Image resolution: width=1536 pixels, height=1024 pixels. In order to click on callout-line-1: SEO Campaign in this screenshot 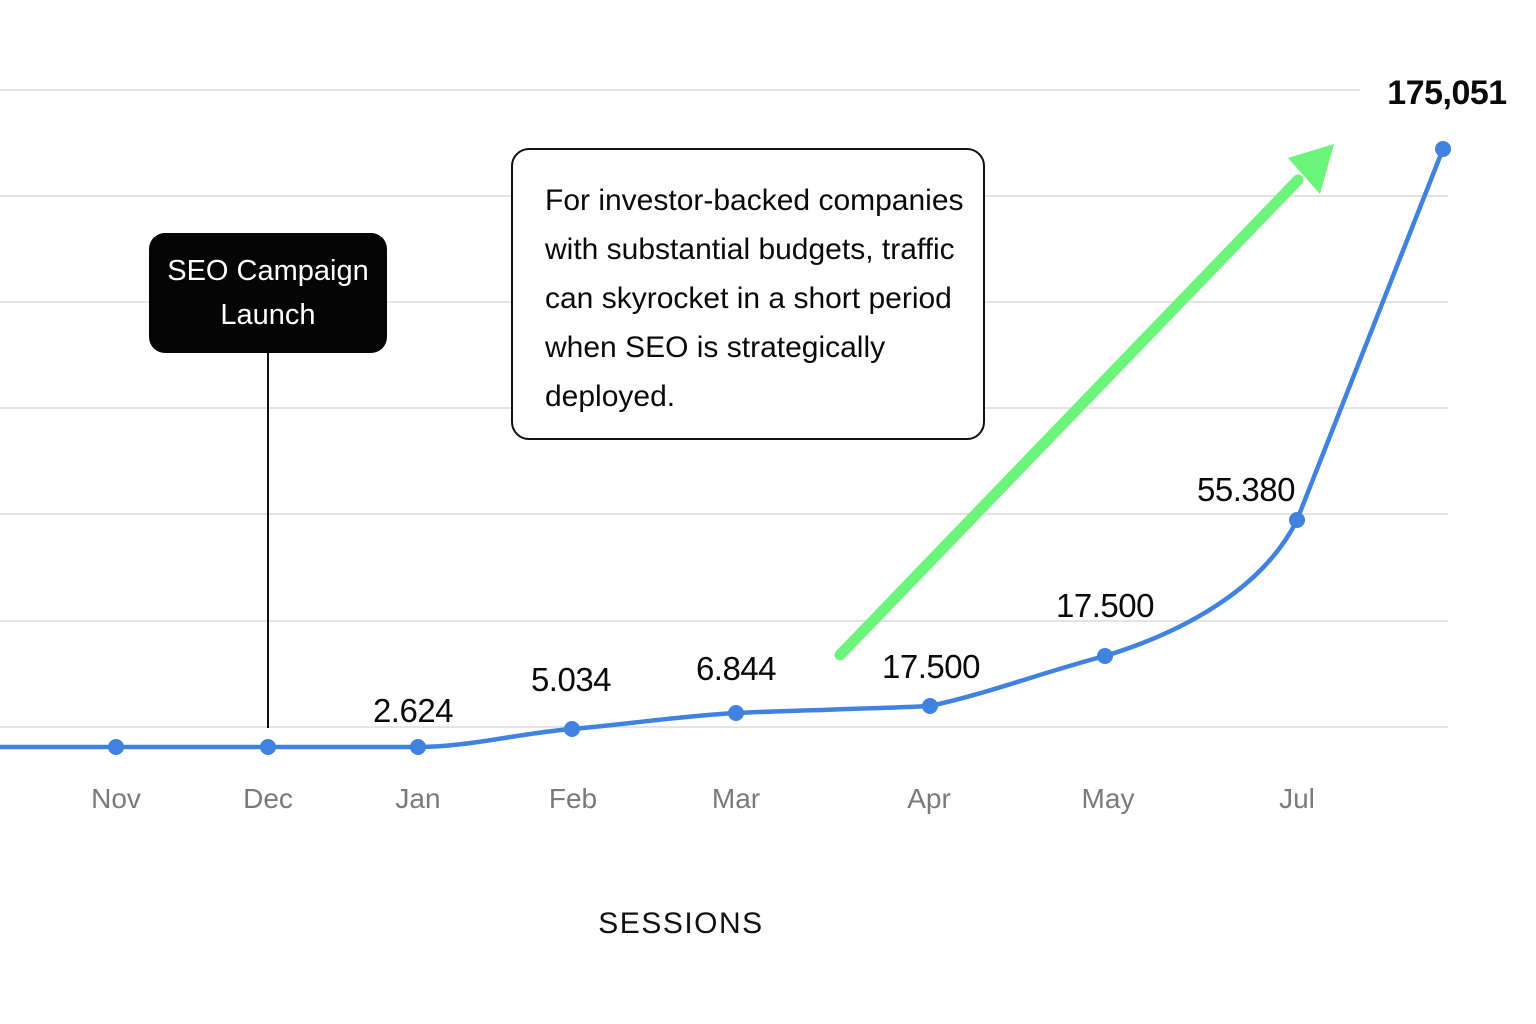, I will do `click(268, 271)`.